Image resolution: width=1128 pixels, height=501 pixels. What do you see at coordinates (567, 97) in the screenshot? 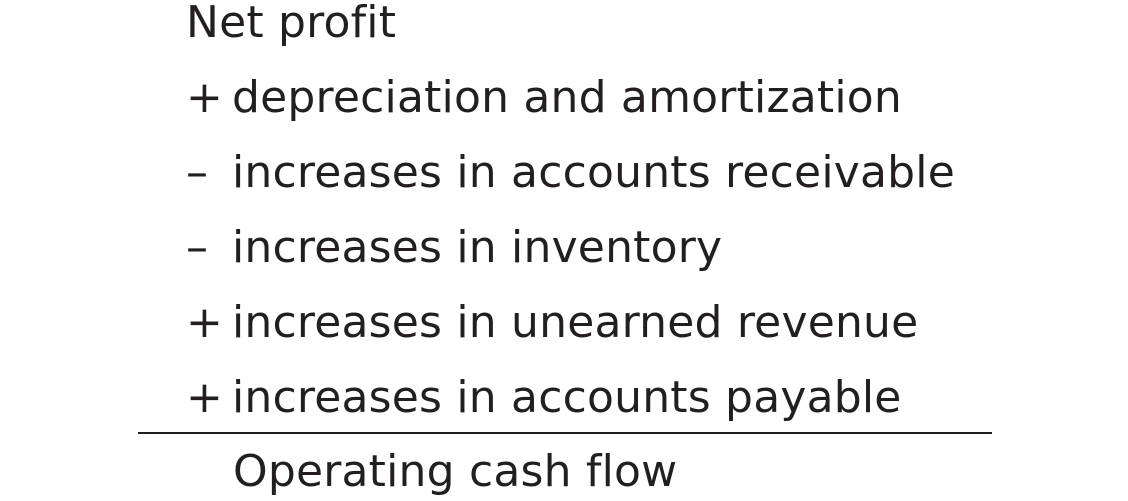
I see `item-label: depreciation and amortization` at bounding box center [567, 97].